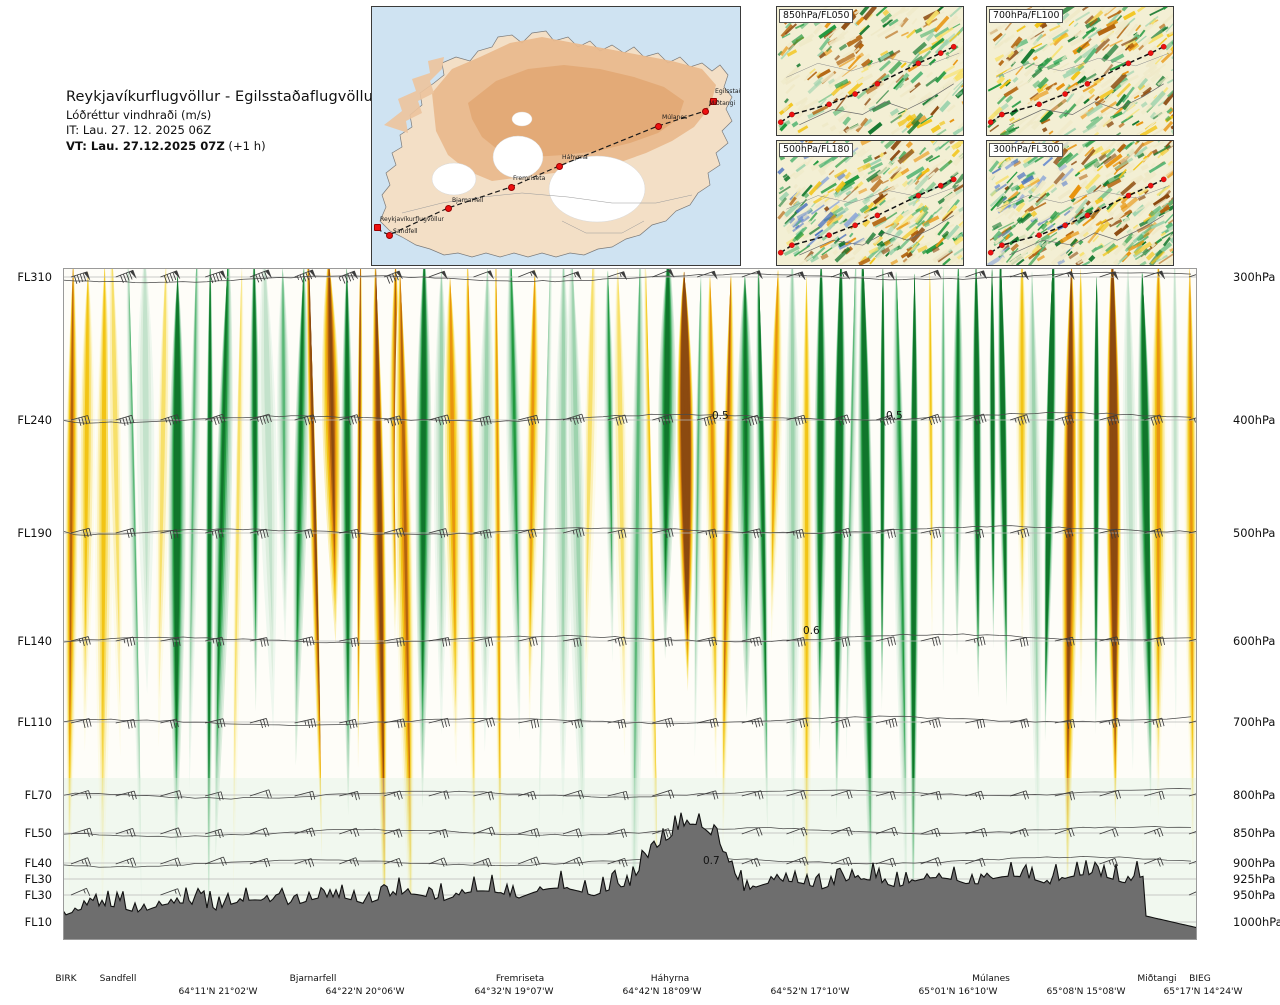 This screenshot has height=1005, width=1280. Describe the element at coordinates (810, 992) in the screenshot. I see `station-coord-9: 64°52'N 17°10'W` at that location.